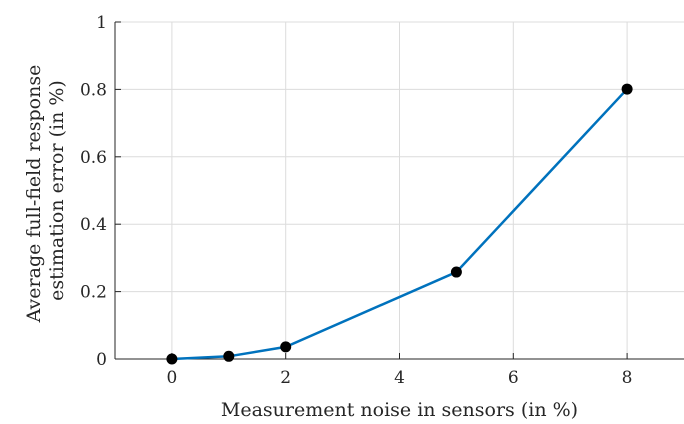 The image size is (684, 424). What do you see at coordinates (627, 378) in the screenshot?
I see `x-tick-label: 8` at bounding box center [627, 378].